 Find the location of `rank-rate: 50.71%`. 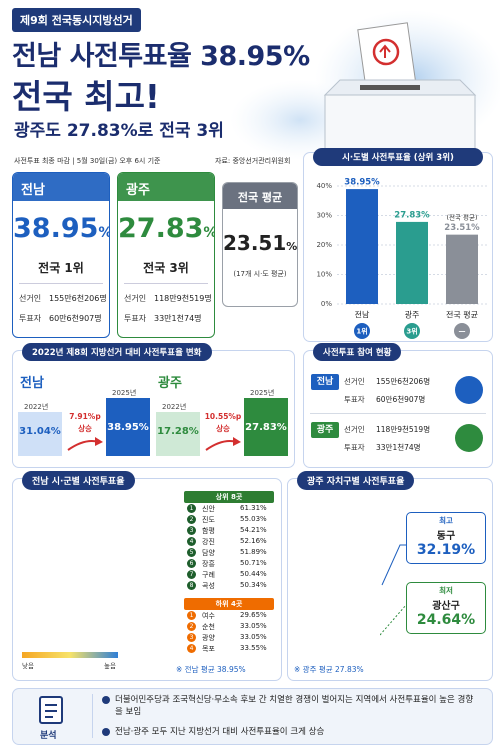

rank-rate: 50.71% is located at coordinates (253, 563).